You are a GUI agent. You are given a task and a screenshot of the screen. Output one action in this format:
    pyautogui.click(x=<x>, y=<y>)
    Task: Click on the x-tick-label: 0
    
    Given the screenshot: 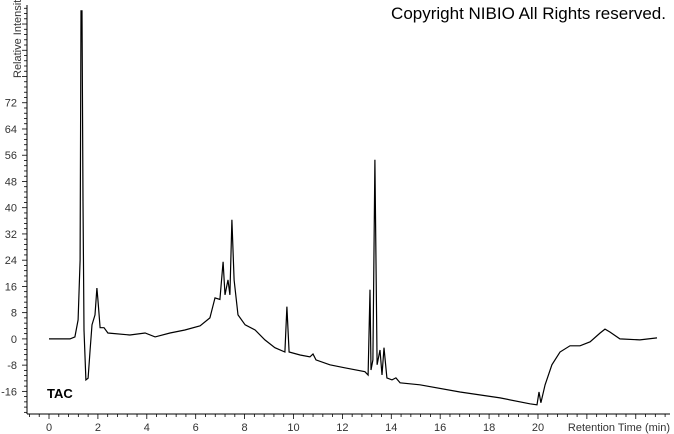 What is the action you would take?
    pyautogui.click(x=49, y=428)
    